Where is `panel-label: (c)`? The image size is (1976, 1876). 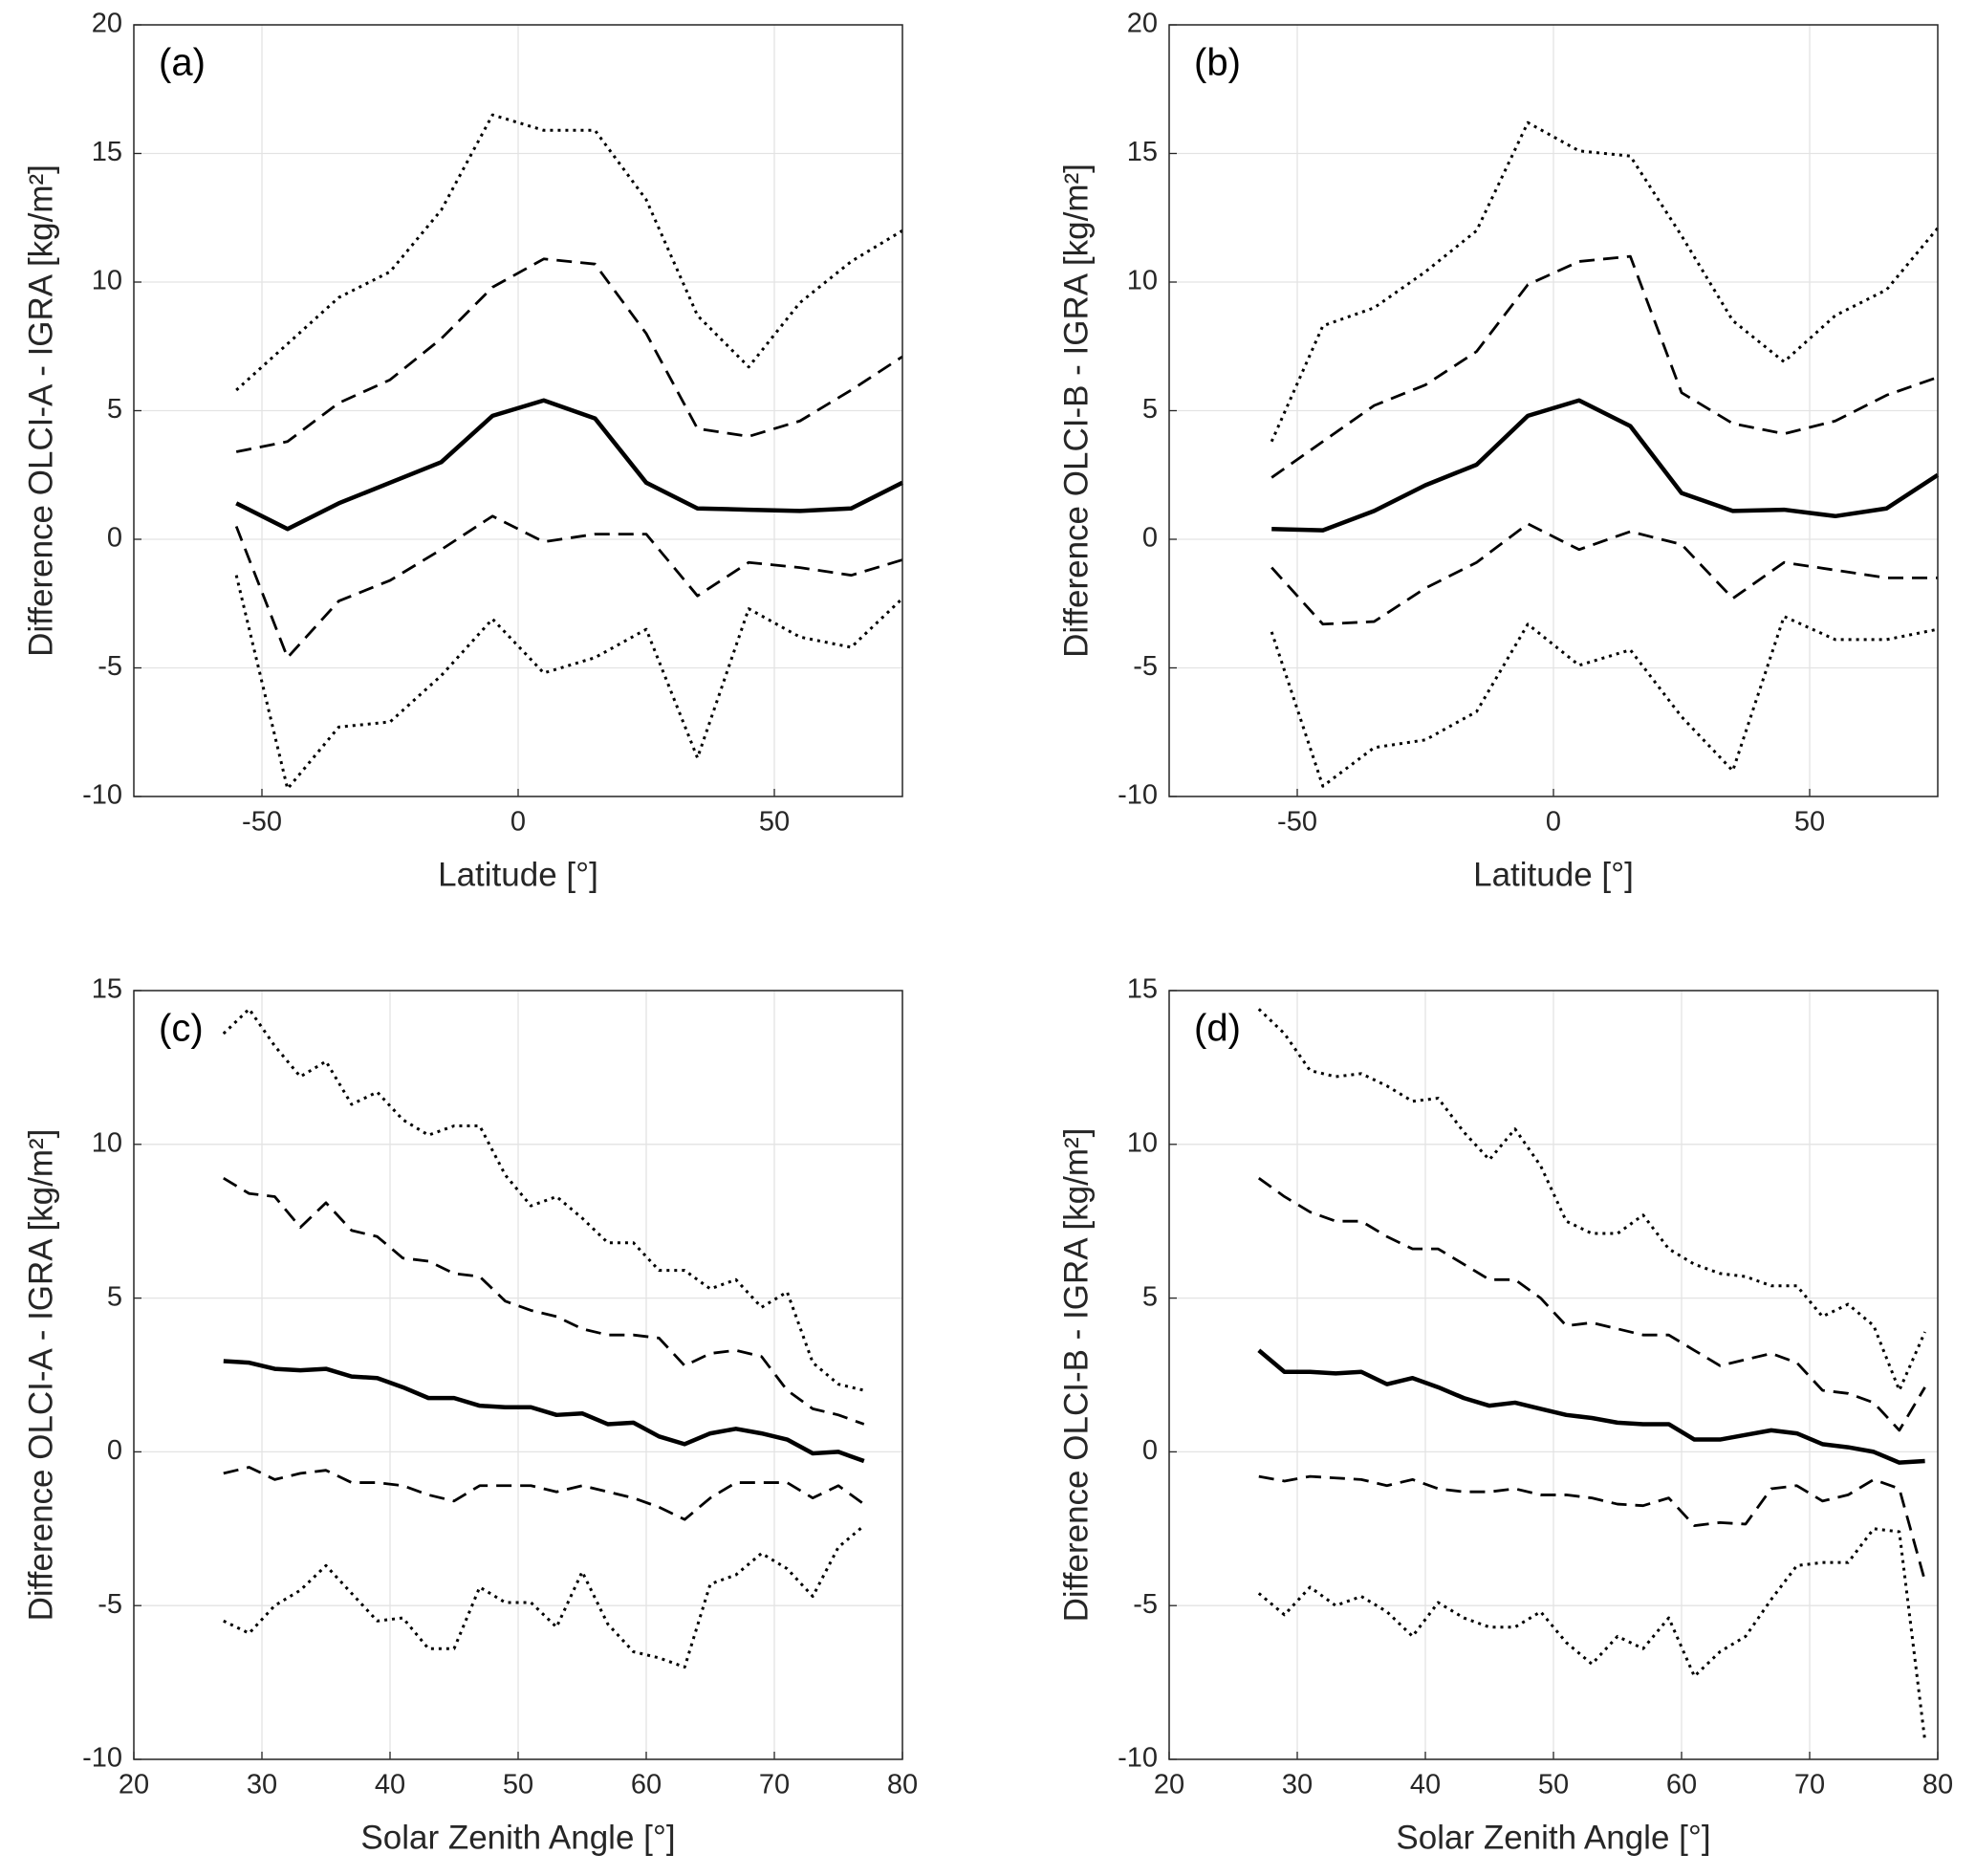
panel-label: (c) is located at coordinates (181, 1029).